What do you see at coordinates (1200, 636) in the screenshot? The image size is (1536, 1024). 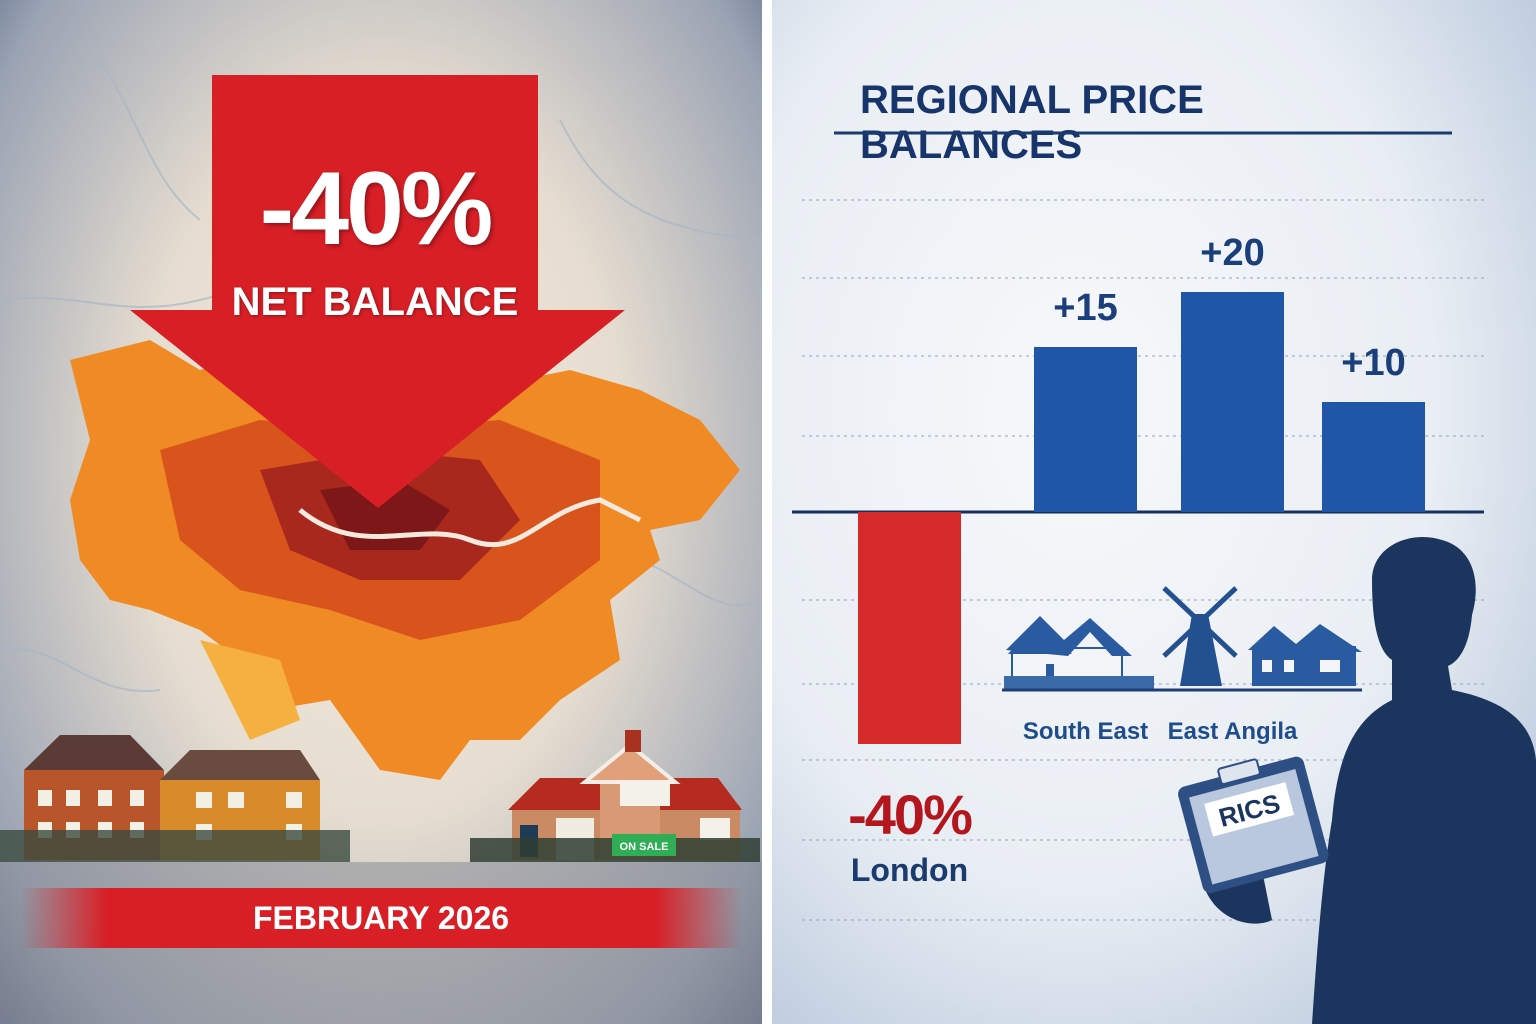 I see `windmill-icon` at bounding box center [1200, 636].